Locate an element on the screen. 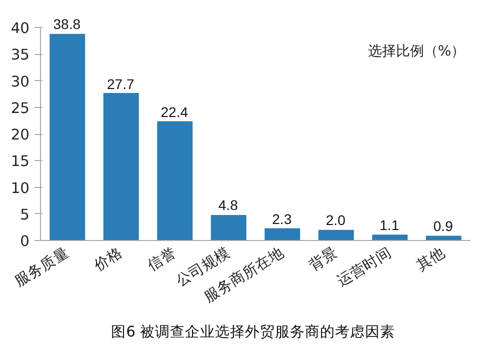 The width and height of the screenshot is (500, 345). x-tick-label: 背景 is located at coordinates (323, 259).